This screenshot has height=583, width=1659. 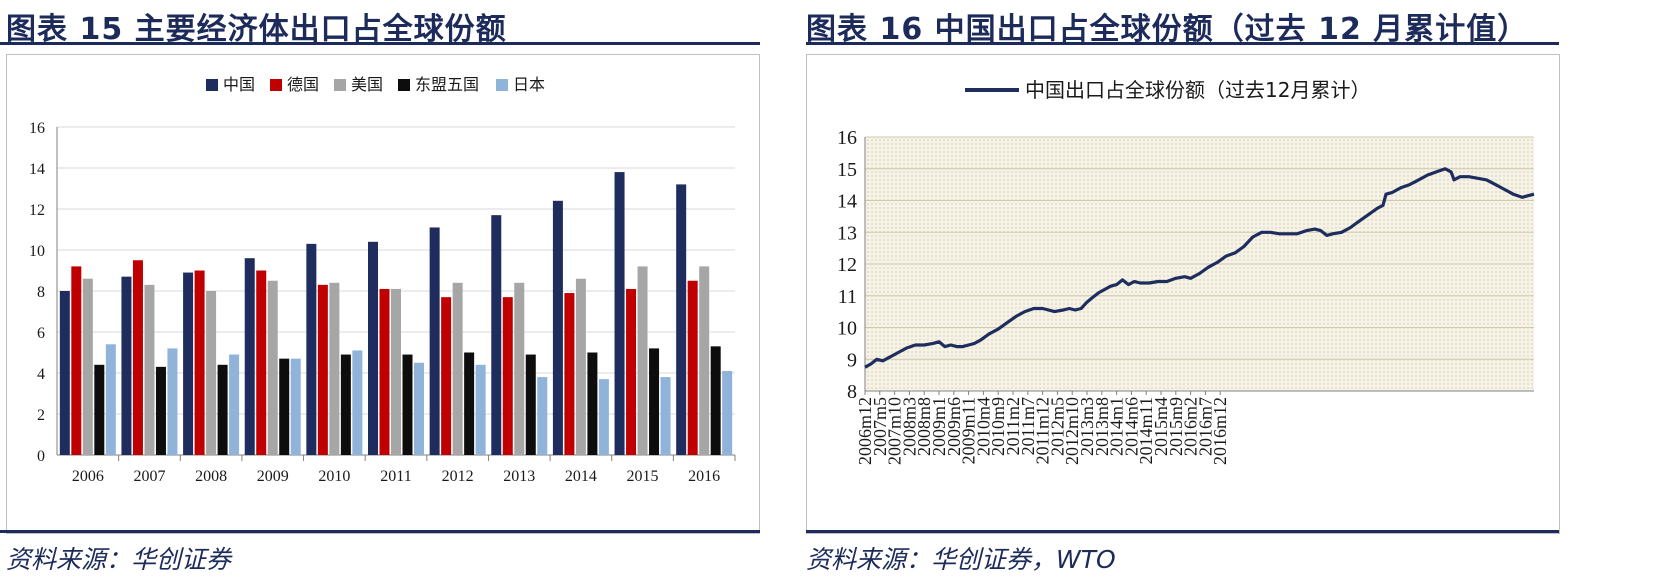 I want to click on y-tick-label: 6, so click(x=41, y=333).